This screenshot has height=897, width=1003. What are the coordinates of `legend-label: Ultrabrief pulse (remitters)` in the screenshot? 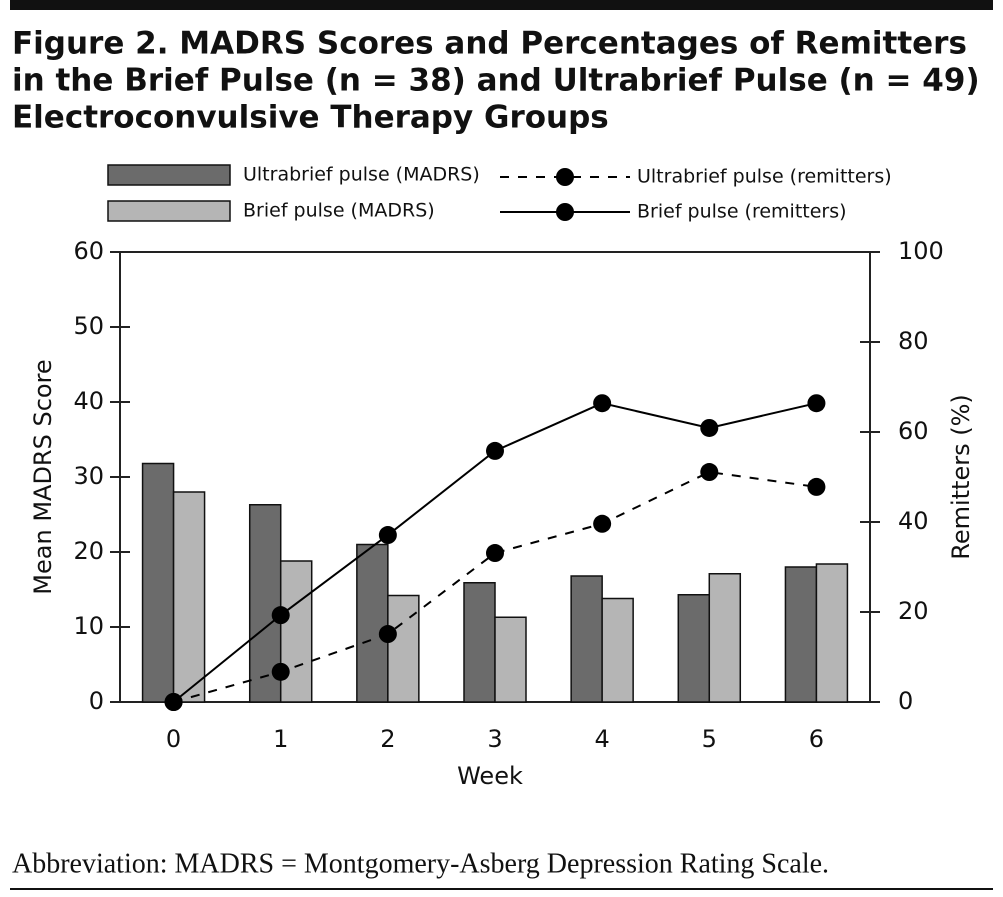 It's located at (764, 177).